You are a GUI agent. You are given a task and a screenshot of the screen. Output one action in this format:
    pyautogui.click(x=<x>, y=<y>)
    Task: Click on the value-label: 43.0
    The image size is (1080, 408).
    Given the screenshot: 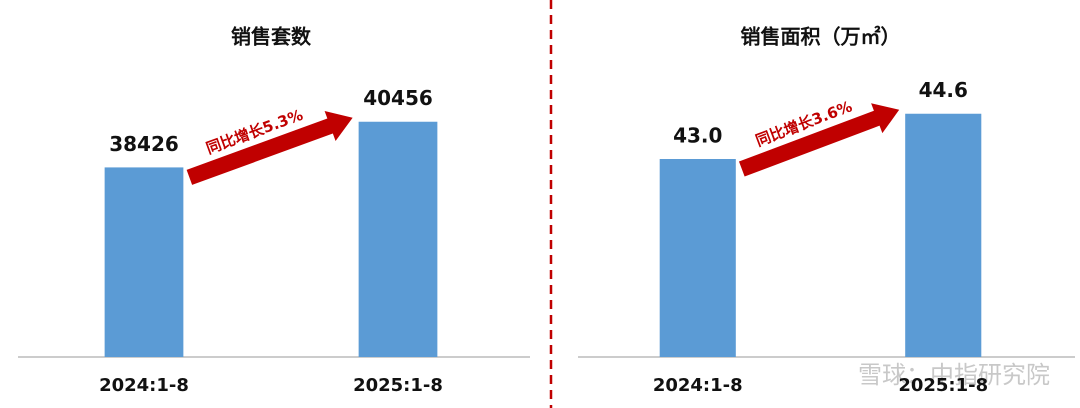 What is the action you would take?
    pyautogui.click(x=697, y=136)
    